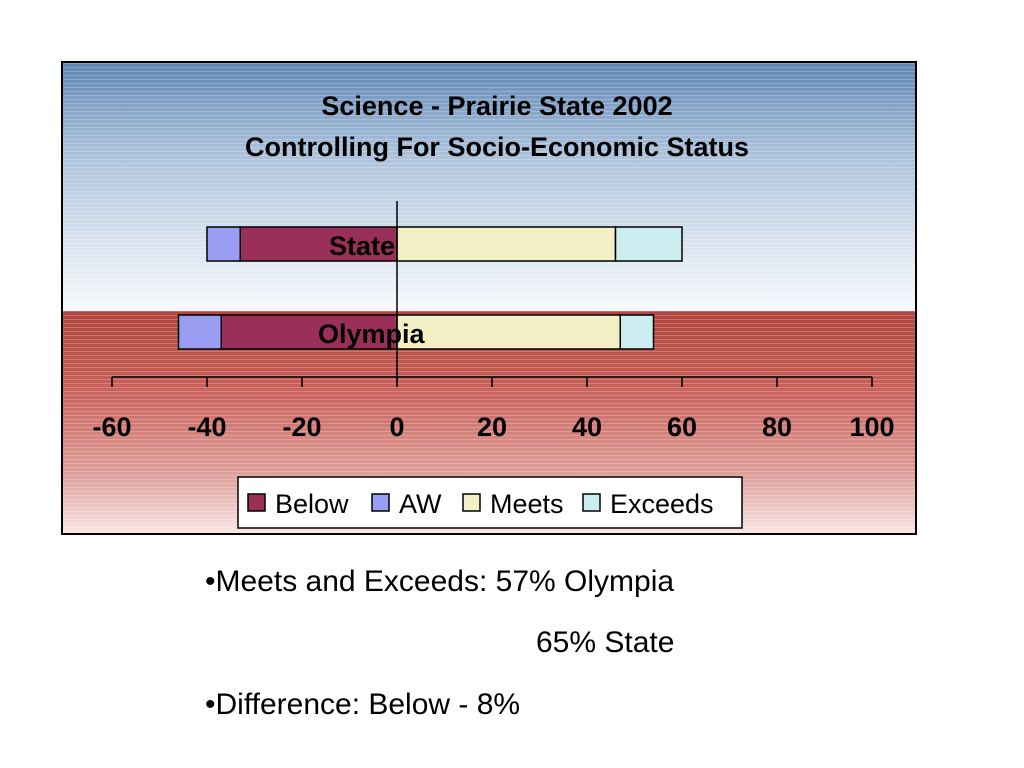 This screenshot has width=1024, height=768. What do you see at coordinates (508, 332) in the screenshot?
I see `bar-olympia-meets` at bounding box center [508, 332].